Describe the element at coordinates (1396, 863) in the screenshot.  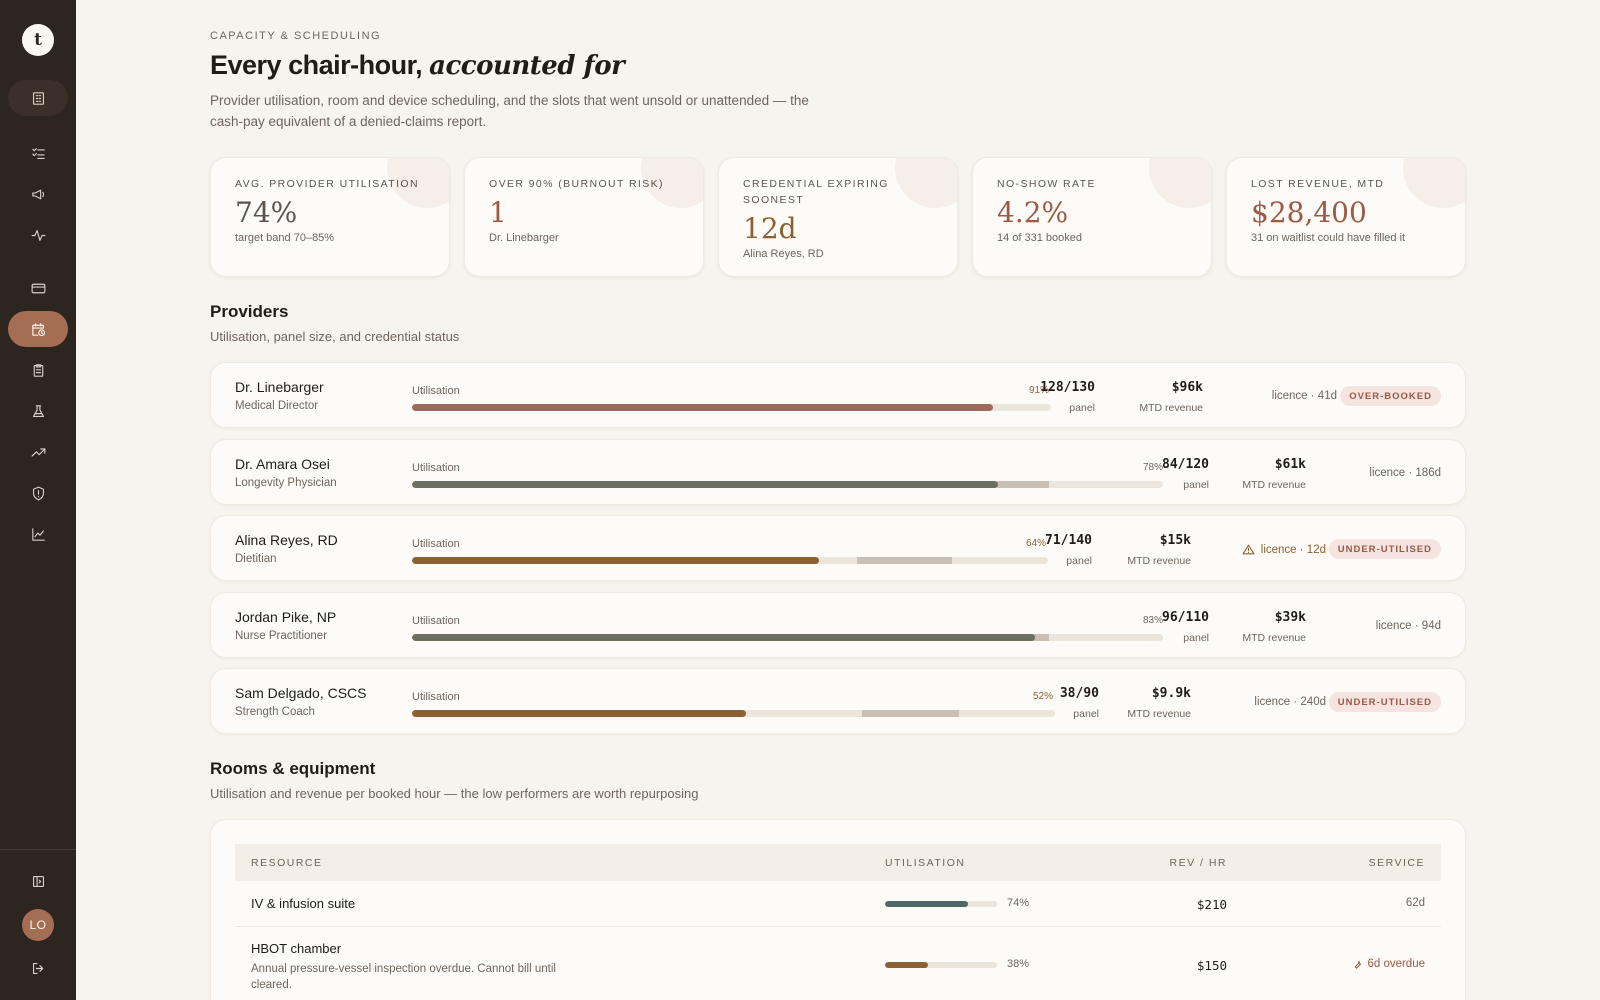
I see `column-header-service: SERVICE` at that location.